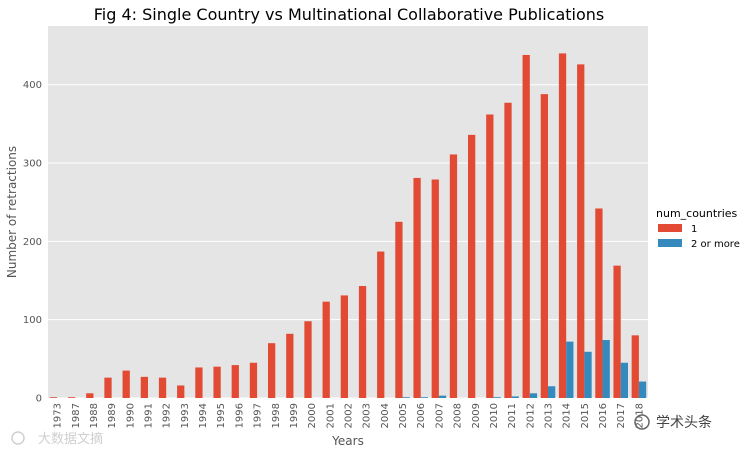  What do you see at coordinates (108, 387) in the screenshot?
I see `bar-1-1989` at bounding box center [108, 387].